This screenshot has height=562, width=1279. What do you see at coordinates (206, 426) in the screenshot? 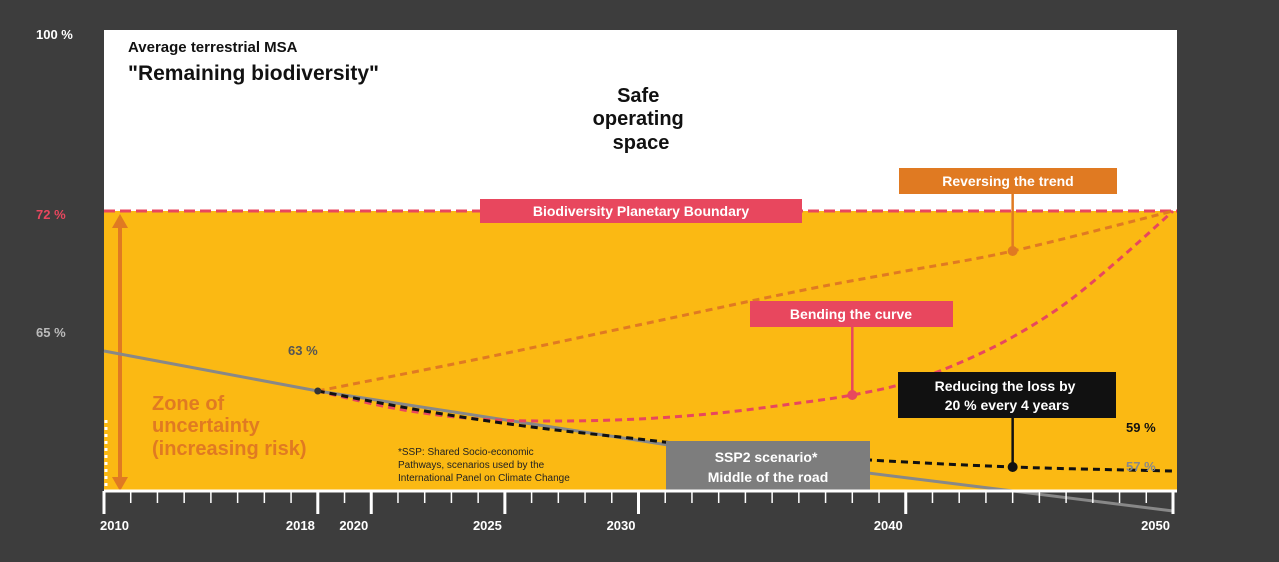
I see `uncertainty-label-line: uncertainty` at bounding box center [206, 426].